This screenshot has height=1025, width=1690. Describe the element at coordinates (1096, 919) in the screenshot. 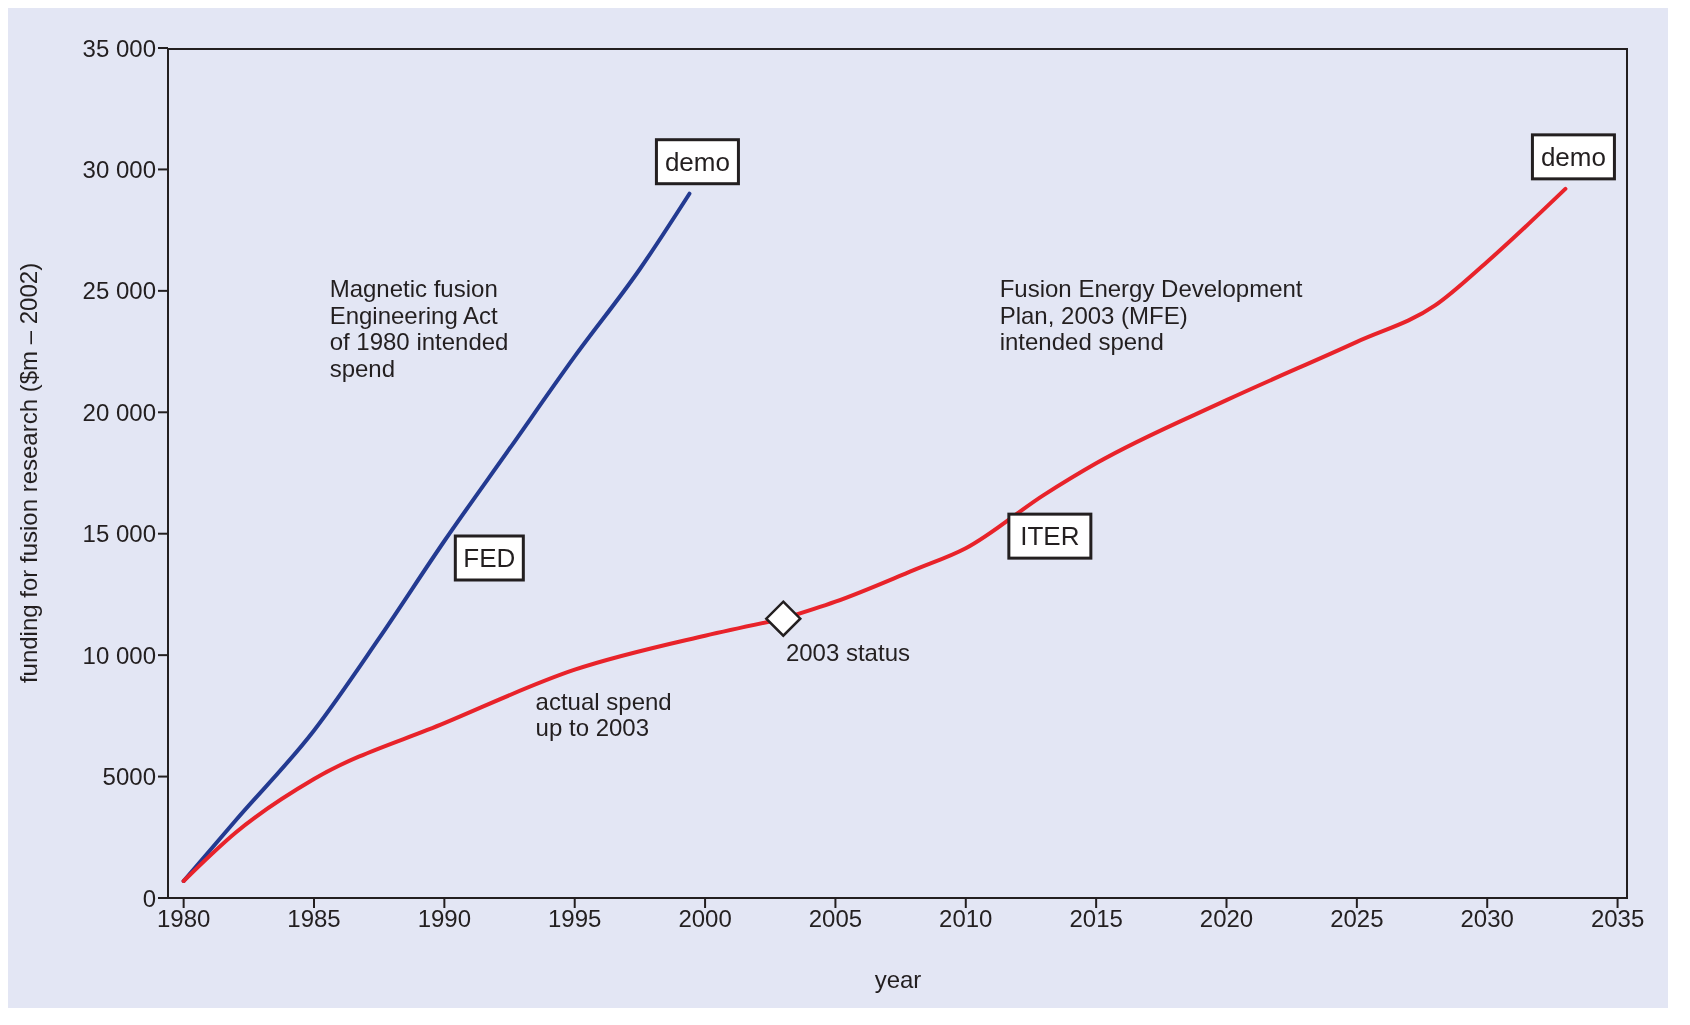

I see `x-tick-label: 2015` at that location.